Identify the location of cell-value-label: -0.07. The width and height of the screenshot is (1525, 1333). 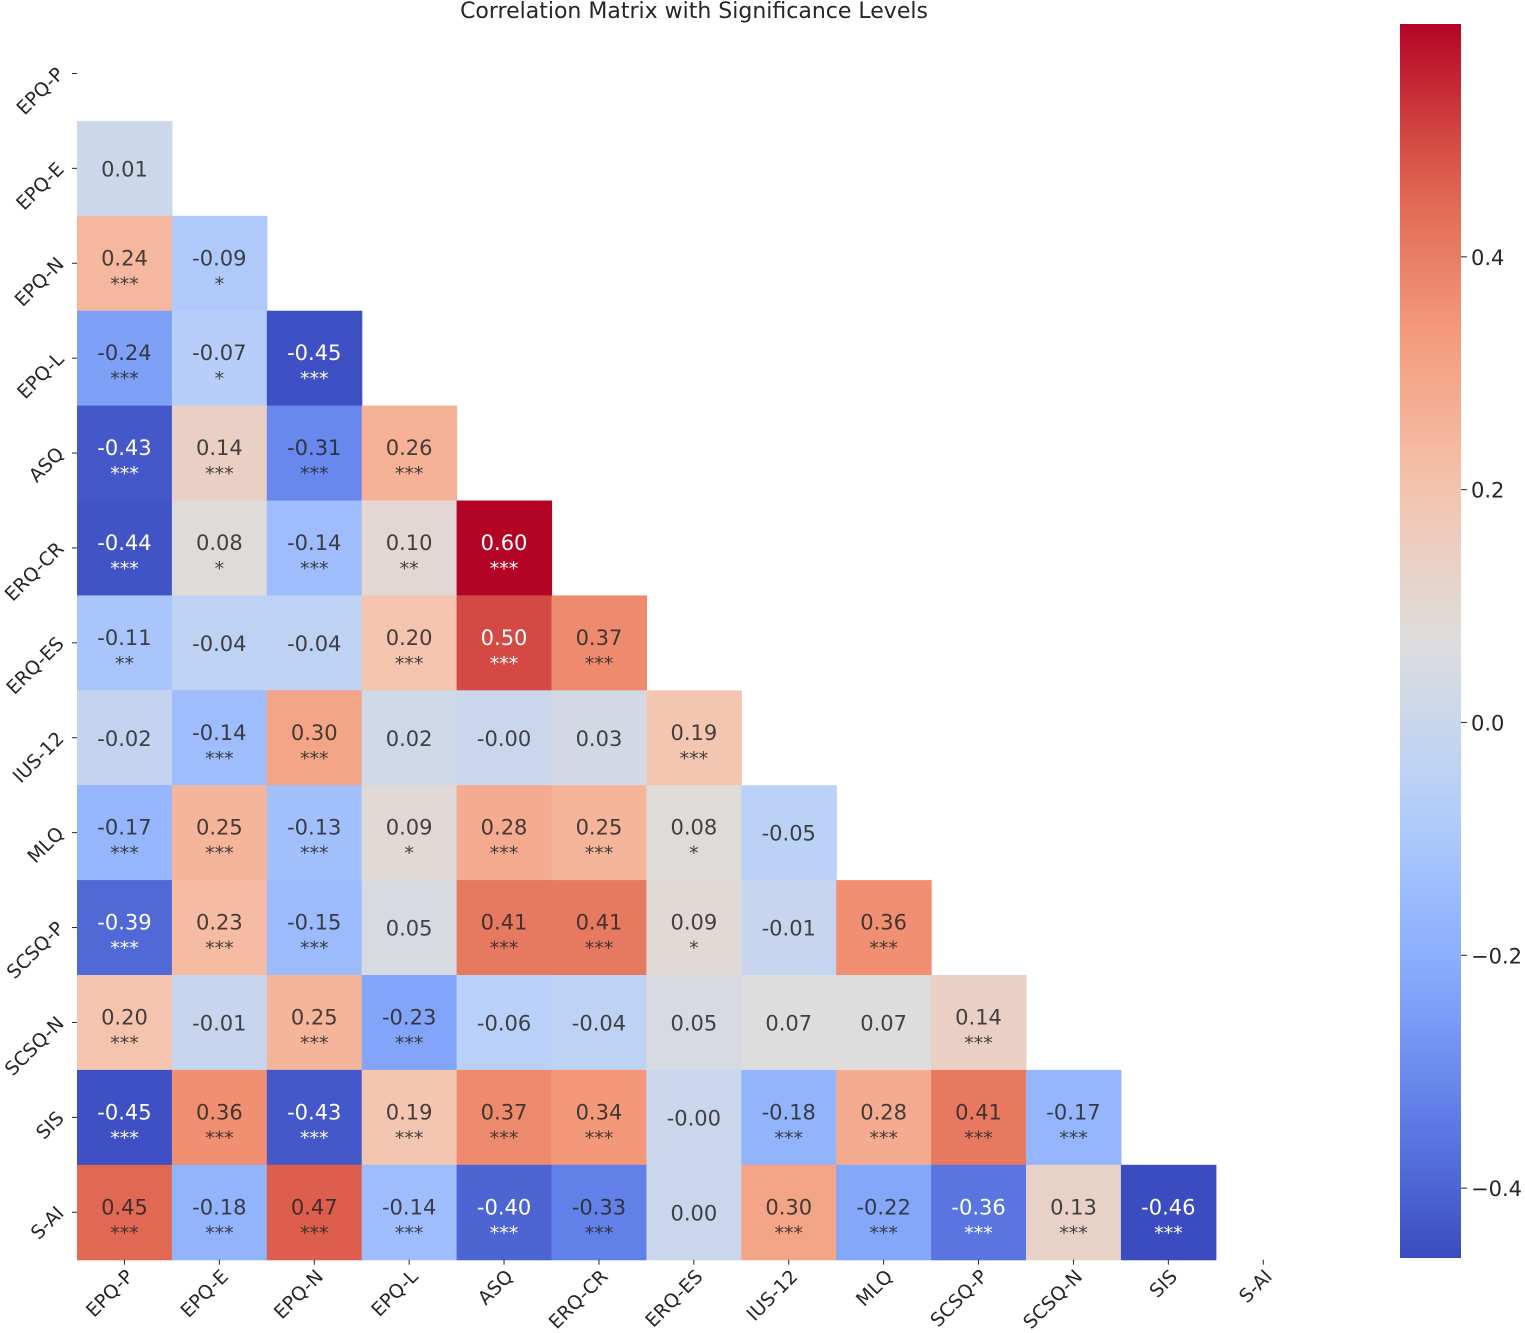
(219, 353).